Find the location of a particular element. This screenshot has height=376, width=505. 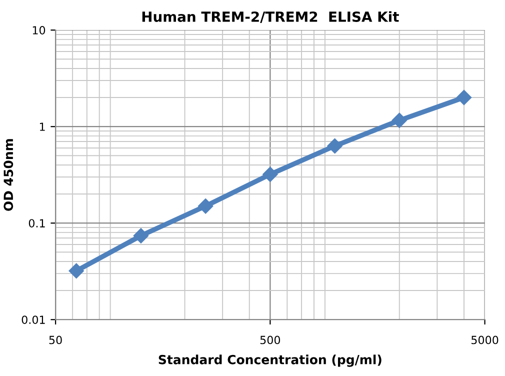

y-tick-label: 0.01 is located at coordinates (33, 320).